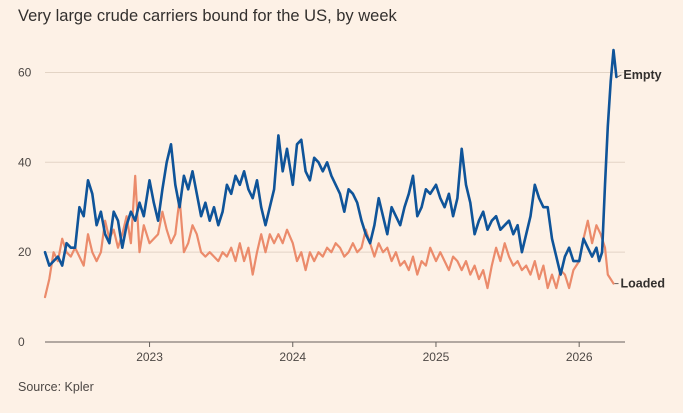 Image resolution: width=683 pixels, height=413 pixels. I want to click on y-tick-label-60: 60, so click(25, 72).